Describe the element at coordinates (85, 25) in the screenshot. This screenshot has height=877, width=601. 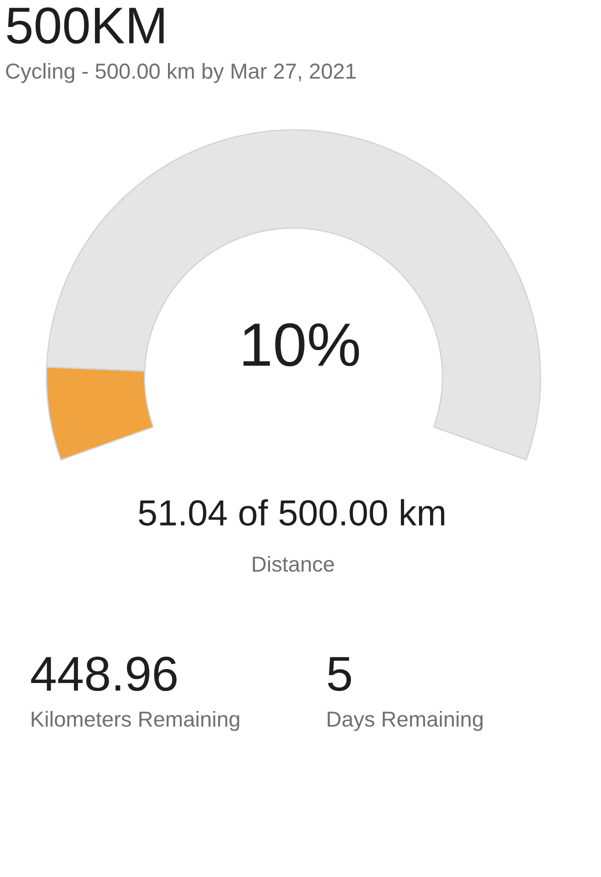
I see `chart-title: 500KM` at that location.